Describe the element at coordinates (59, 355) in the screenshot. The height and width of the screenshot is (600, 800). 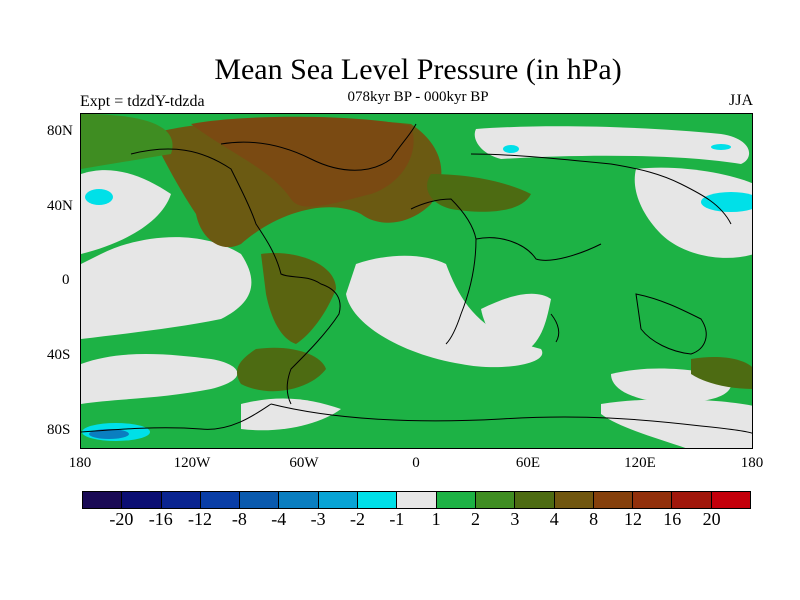
I see `lat-label-40s: 40S` at that location.